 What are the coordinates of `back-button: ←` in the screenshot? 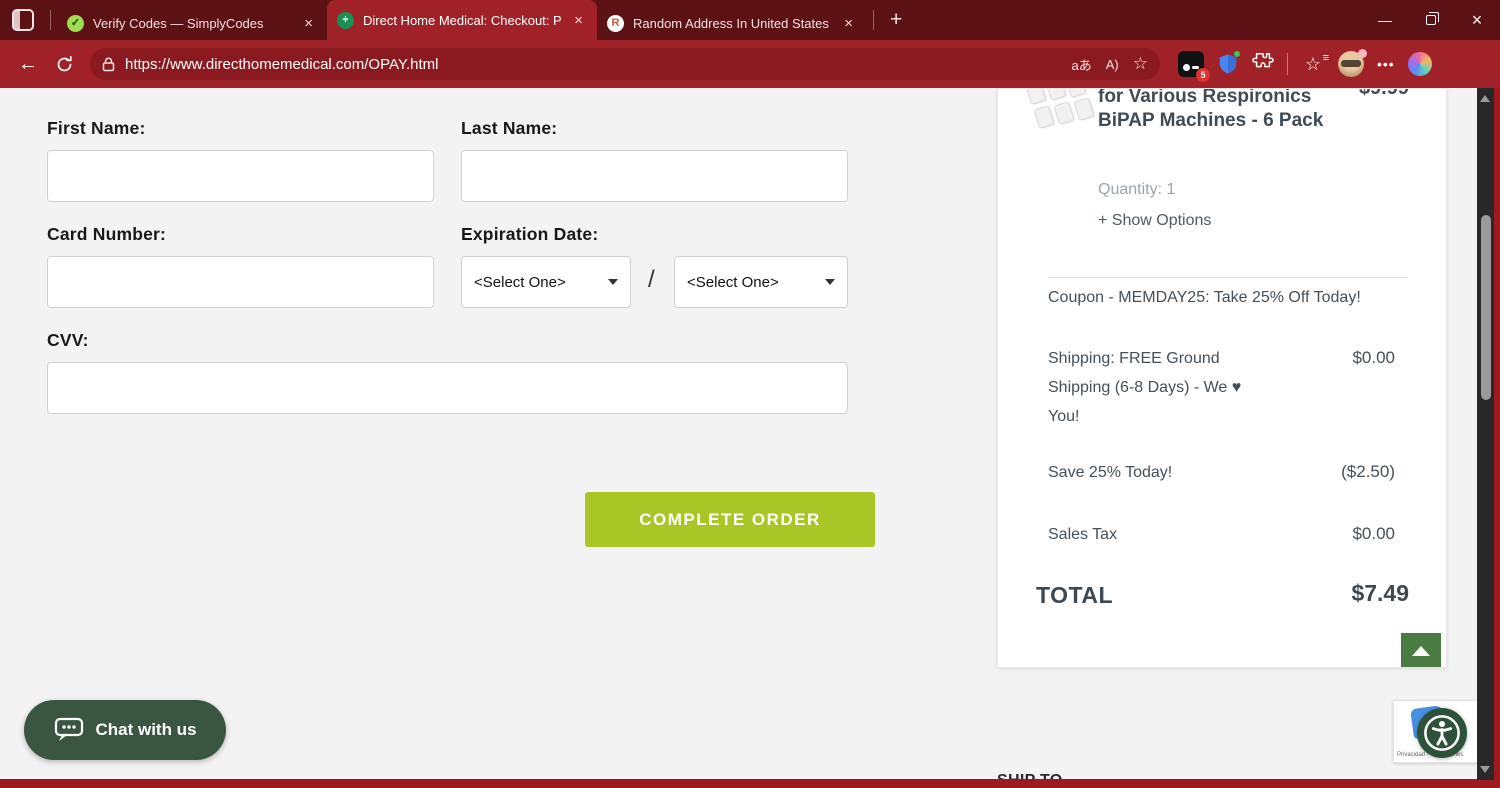 It's located at (28, 63).